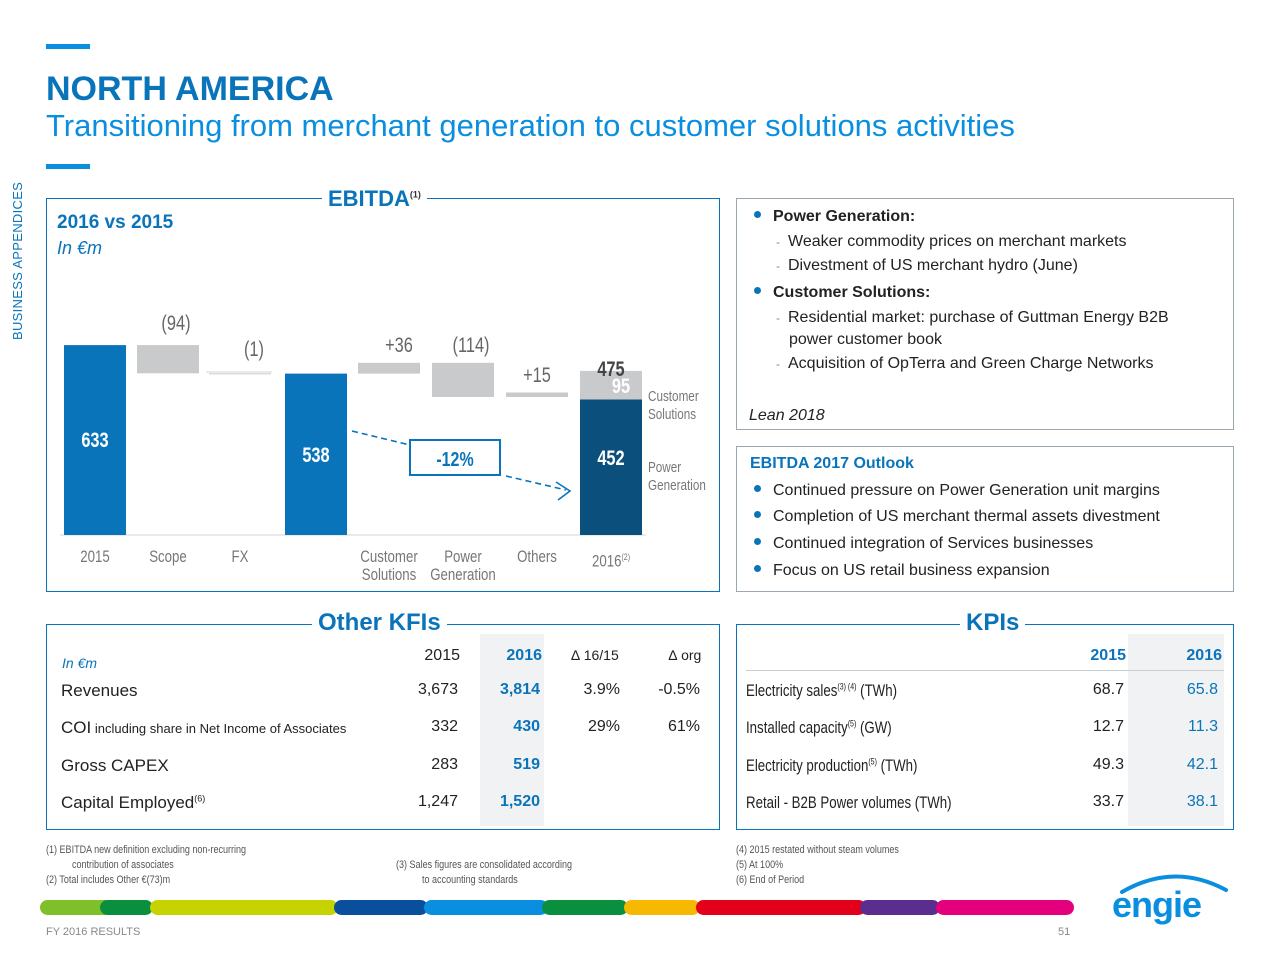 The image size is (1280, 960). What do you see at coordinates (108, 880) in the screenshot?
I see `footnote-2: (2) Total includes Other €(73)m` at bounding box center [108, 880].